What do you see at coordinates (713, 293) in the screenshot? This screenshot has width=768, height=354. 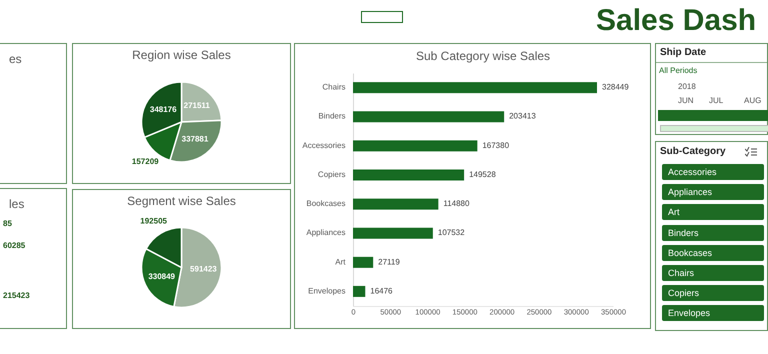 I see `filter-button: Copiers` at bounding box center [713, 293].